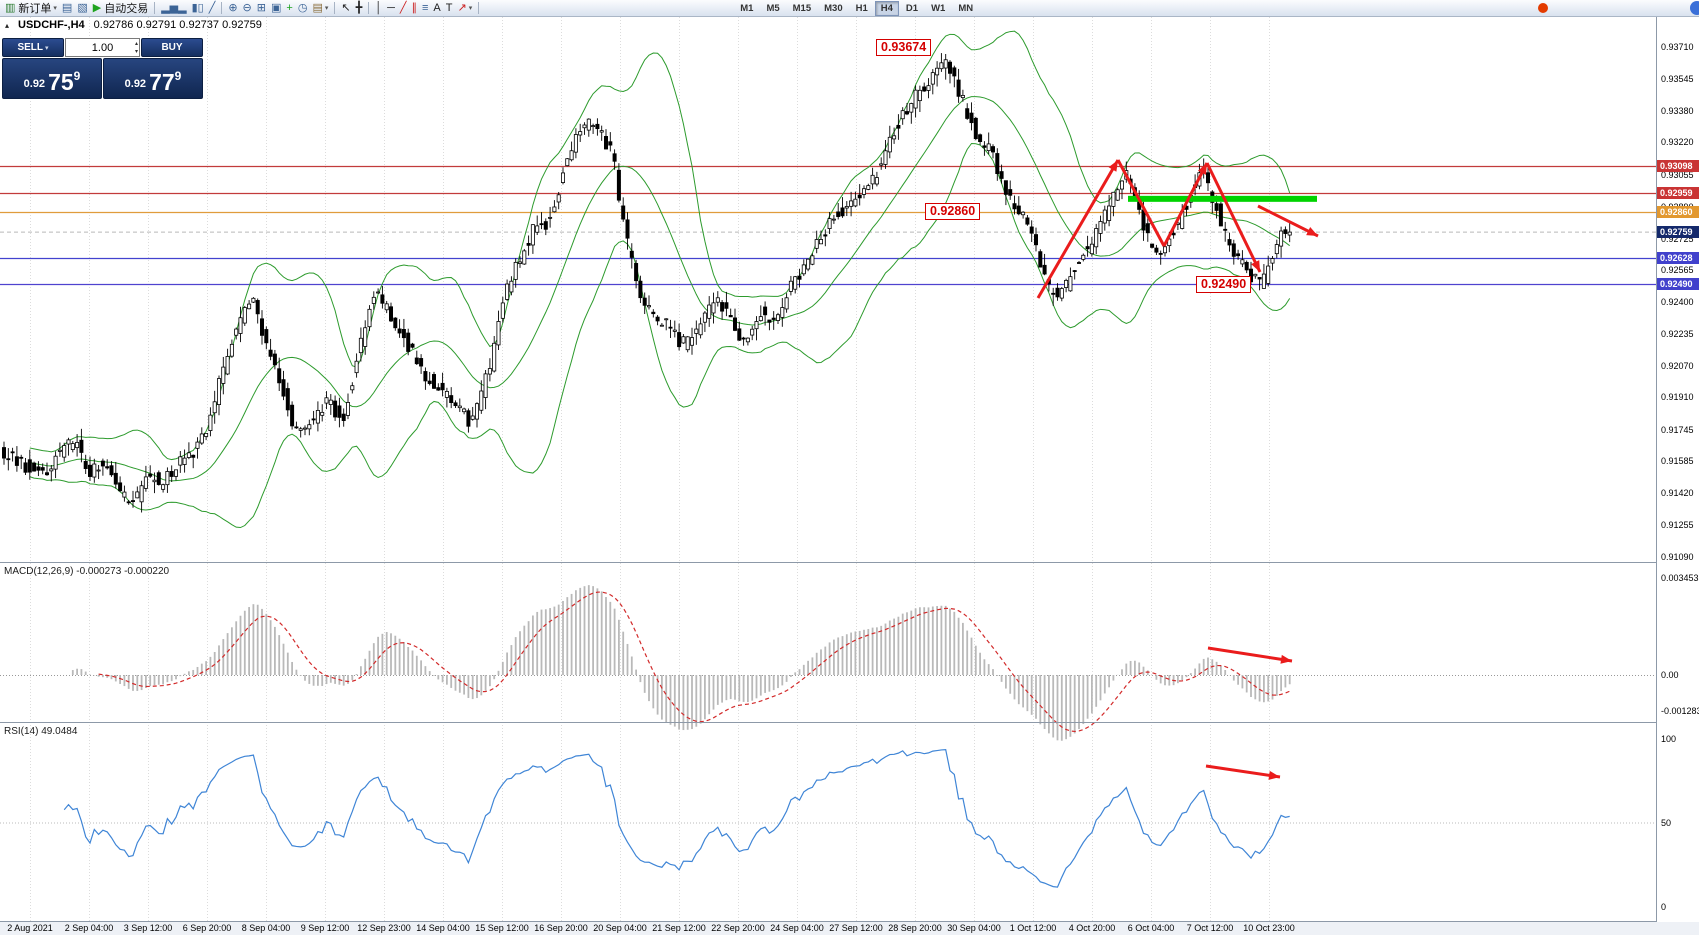 This screenshot has width=1699, height=935. I want to click on timeframe-mn: MN, so click(965, 8).